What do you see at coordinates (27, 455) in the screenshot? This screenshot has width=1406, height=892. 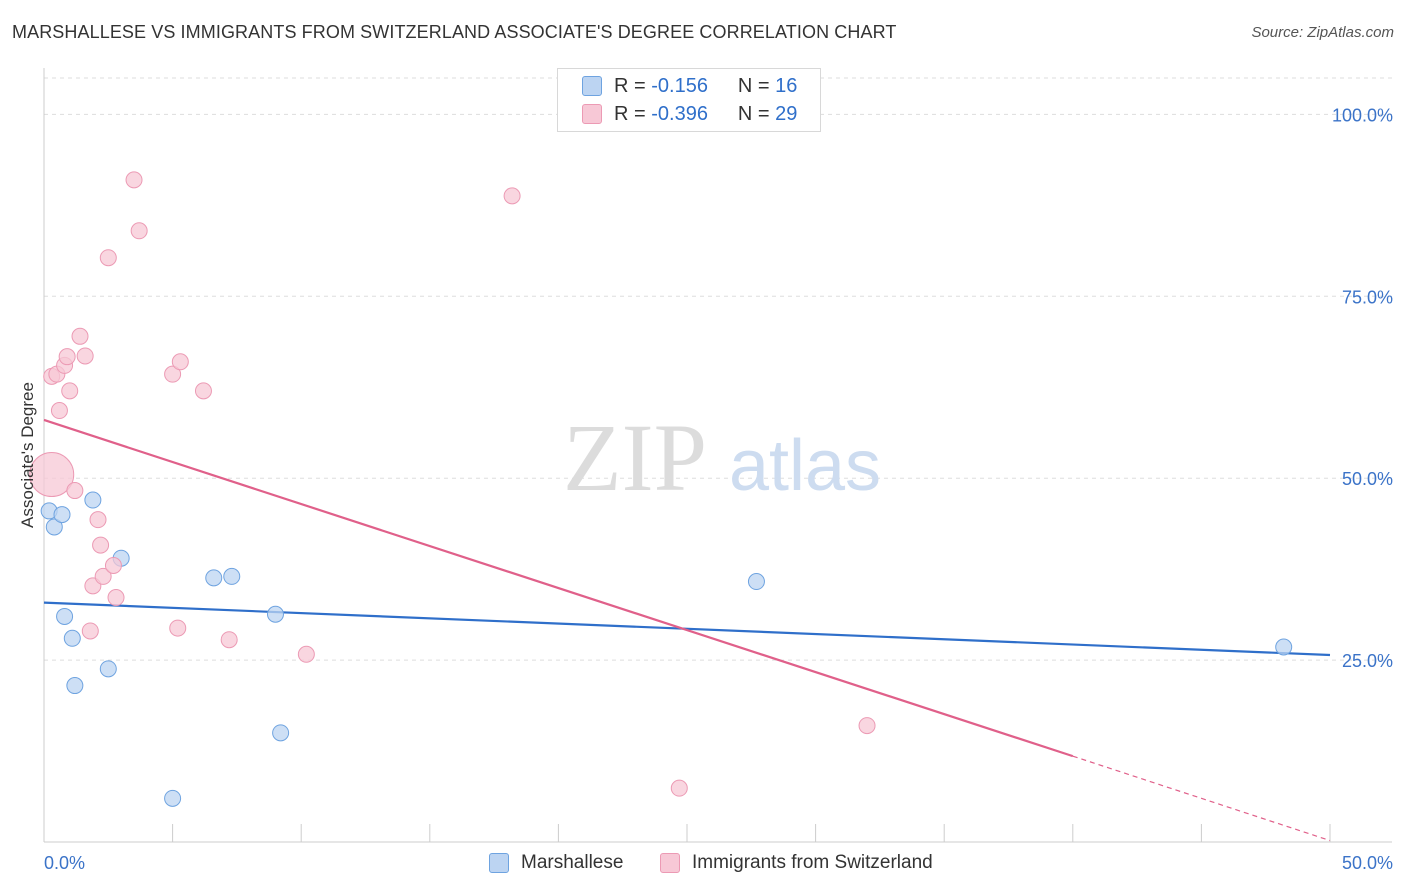 I see `y-axis-label: Associate's Degree` at bounding box center [27, 455].